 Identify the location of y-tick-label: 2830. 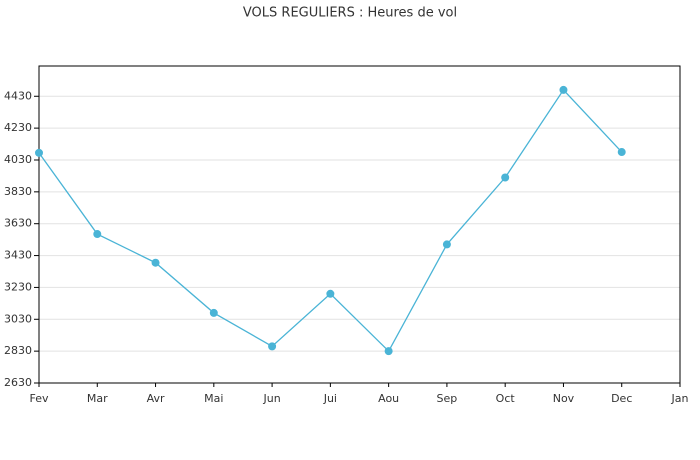
(18, 350).